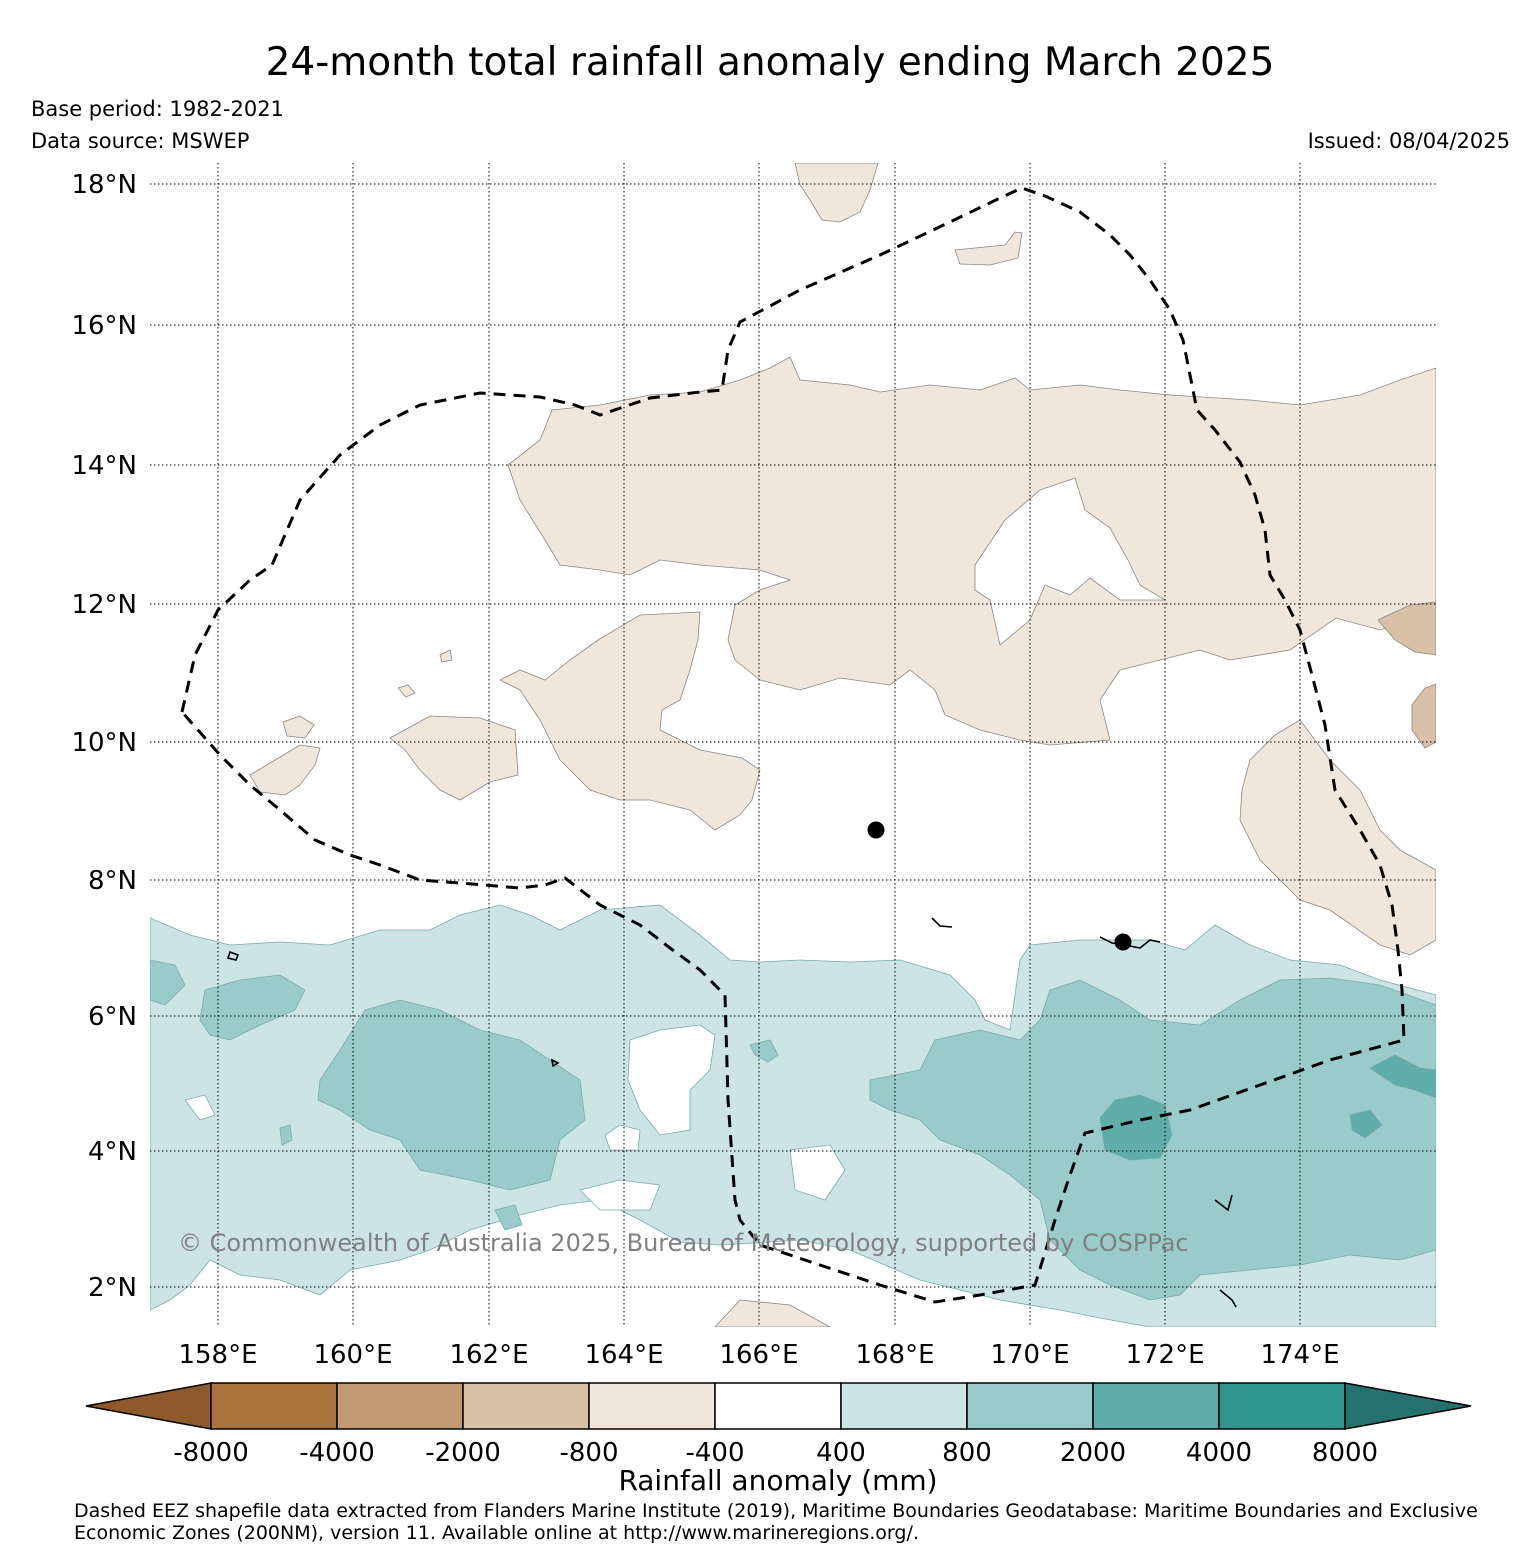  I want to click on latitude-labels: 18°N 16°N 14°N 12°N 10°N 8°N 6°N 4°N 2°N, so click(104, 736).